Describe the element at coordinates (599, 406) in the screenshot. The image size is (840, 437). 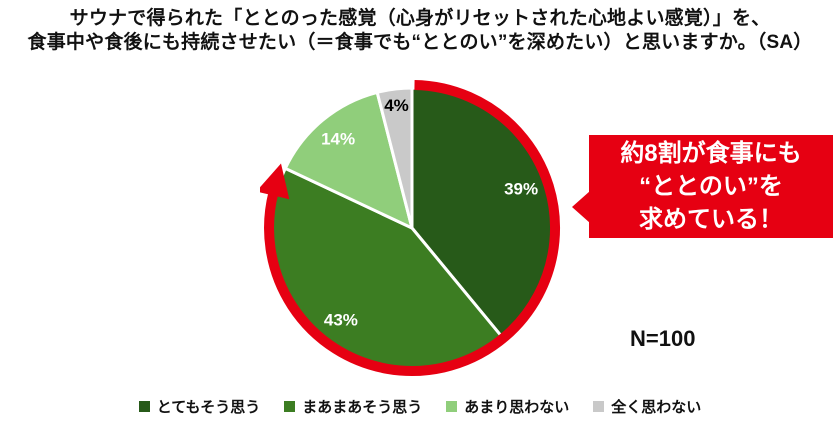
I see `legend-swatch-not-at-all` at that location.